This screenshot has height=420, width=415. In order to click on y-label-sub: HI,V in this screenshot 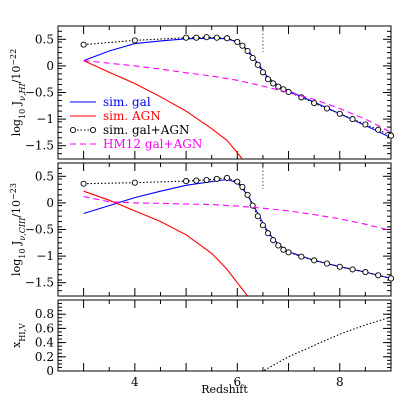, I will do `click(22, 332)`.